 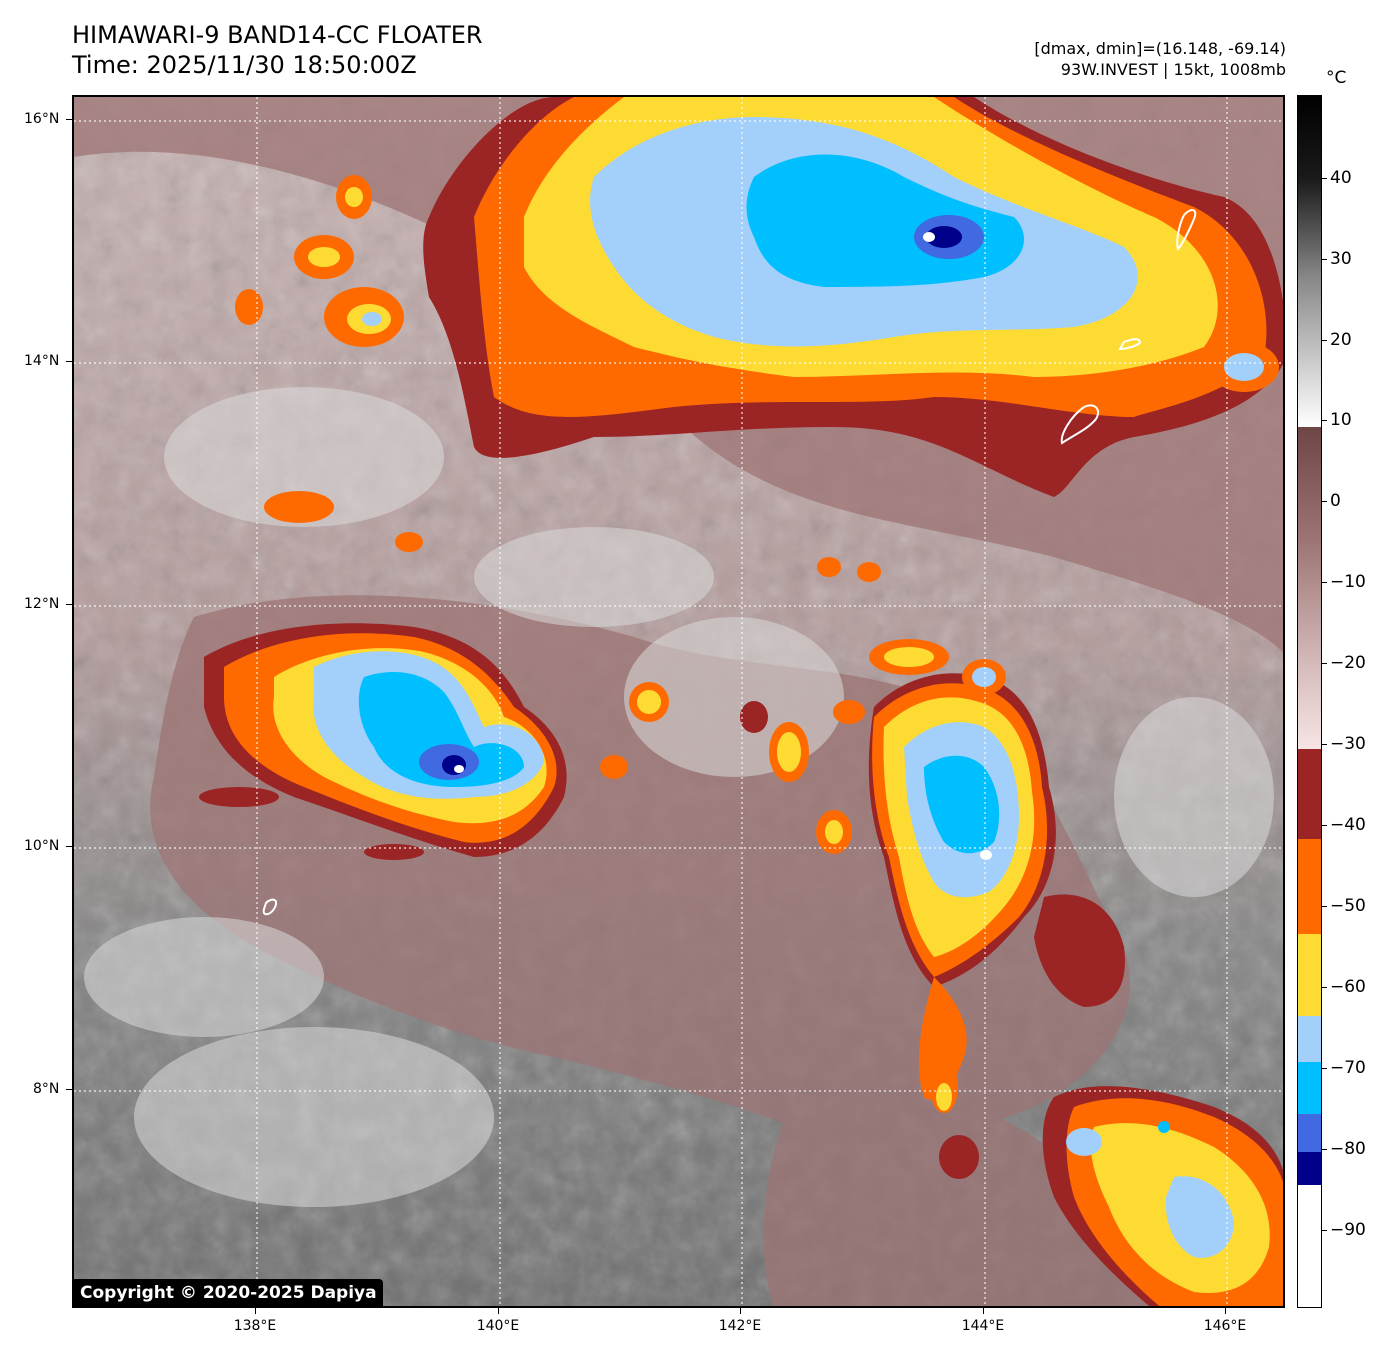 What do you see at coordinates (1162, 1196) in the screenshot?
I see `southeast-convective-cluster` at bounding box center [1162, 1196].